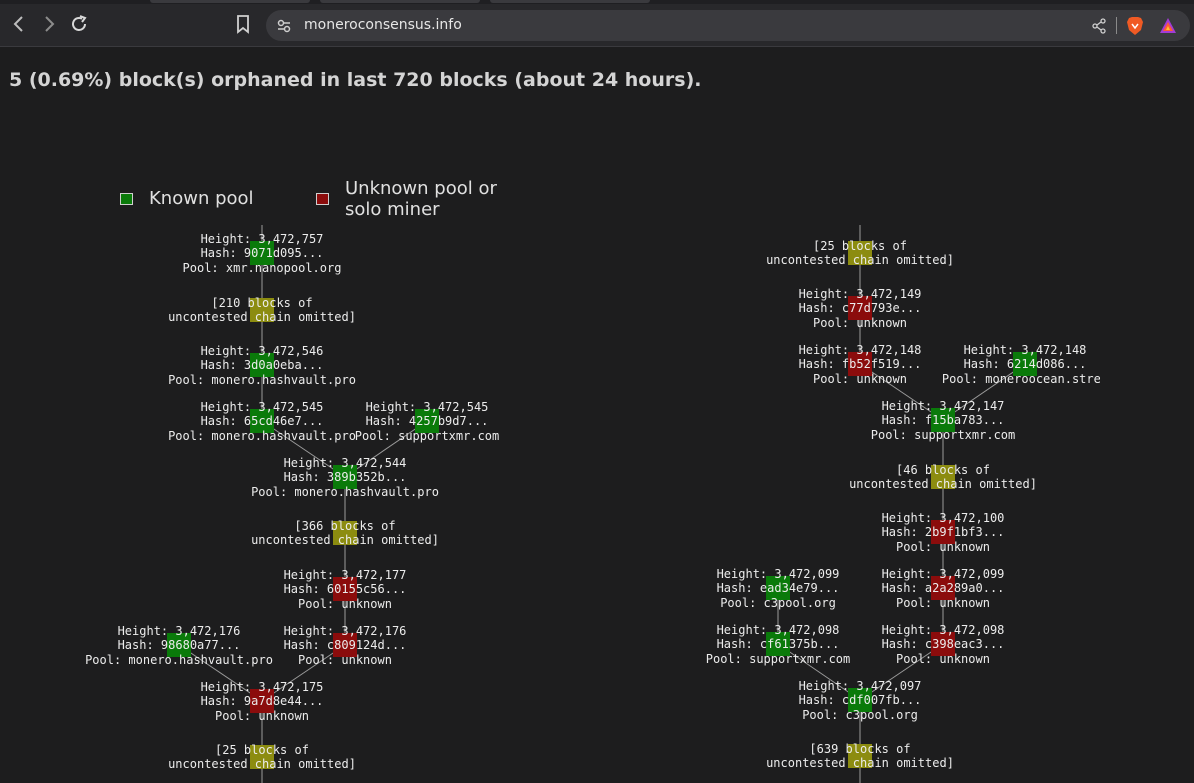 This screenshot has width=1194, height=783. I want to click on block-pool-label: Pool: moneroocean.strea, so click(1025, 379).